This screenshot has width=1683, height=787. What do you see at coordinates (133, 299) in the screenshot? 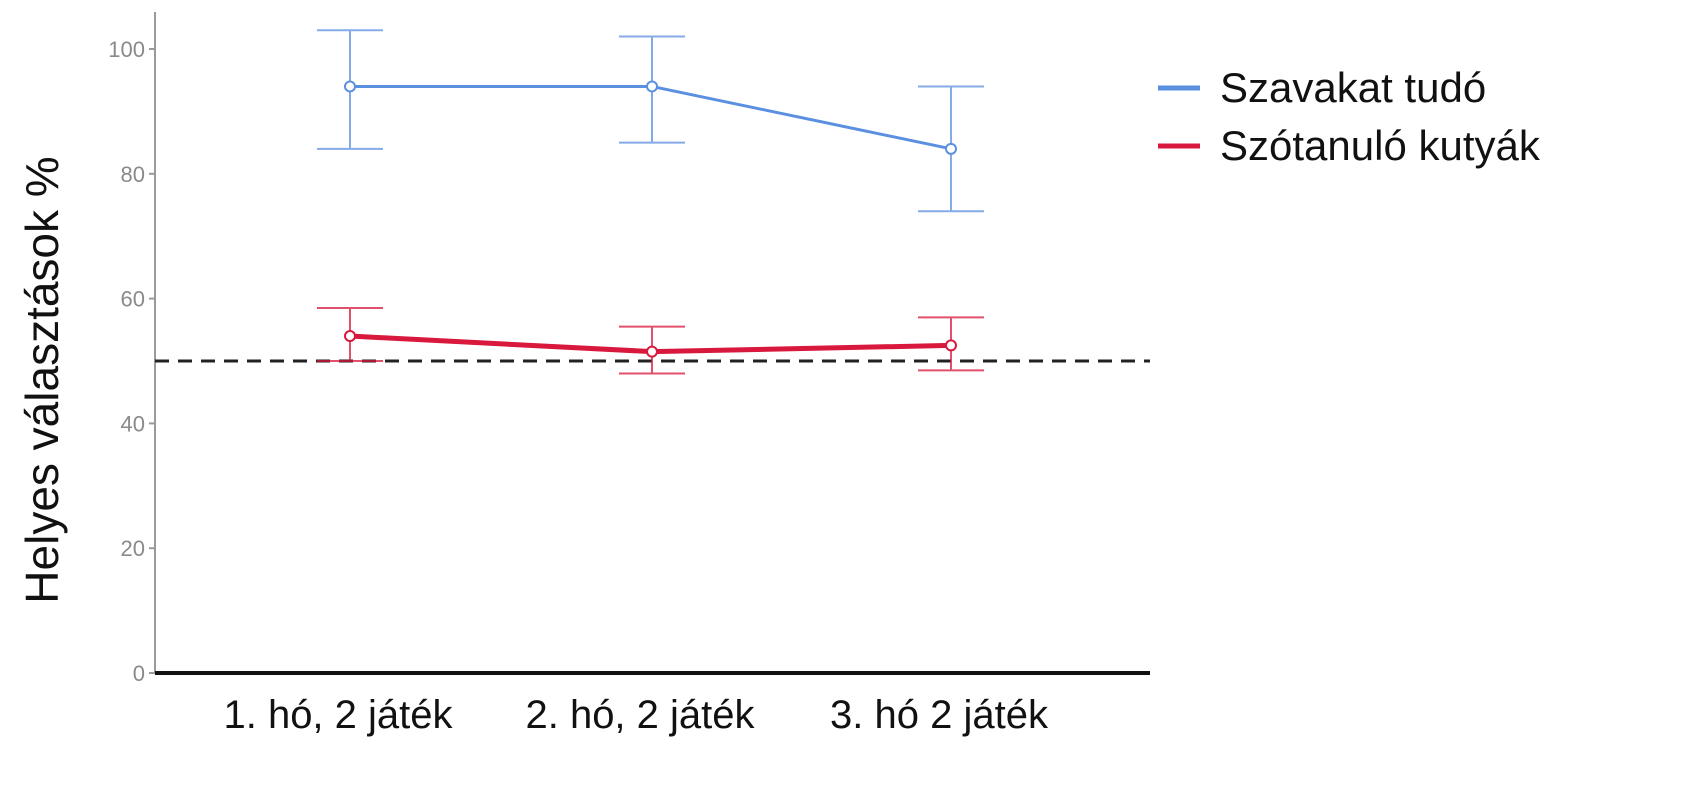
I see `y-tick-label: 60` at bounding box center [133, 299].